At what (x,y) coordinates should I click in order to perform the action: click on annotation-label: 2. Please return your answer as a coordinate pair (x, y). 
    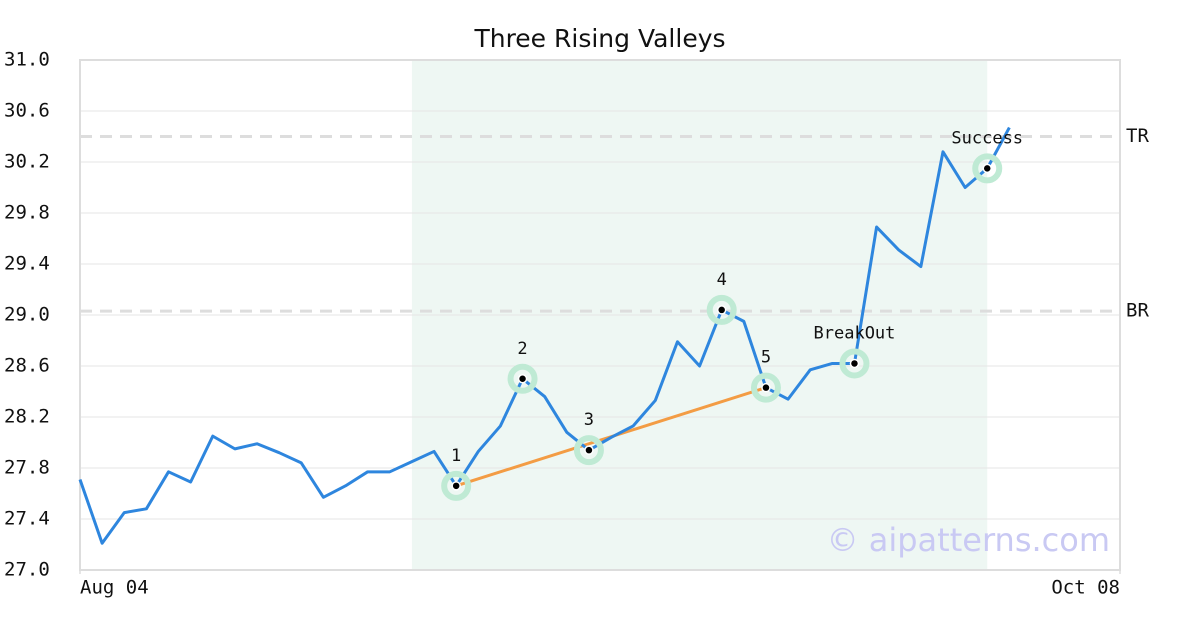
    Looking at the image, I should click on (522, 349).